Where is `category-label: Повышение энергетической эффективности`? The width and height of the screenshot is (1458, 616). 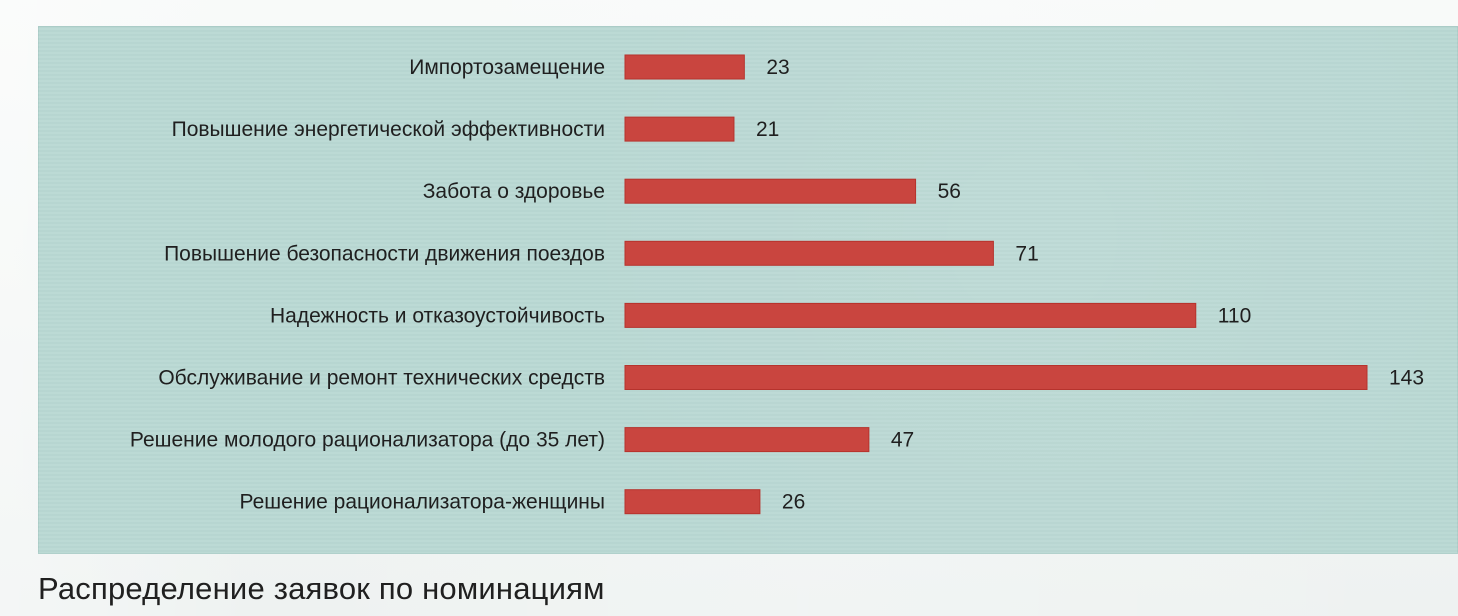
category-label: Повышение энергетической эффективности is located at coordinates (388, 129).